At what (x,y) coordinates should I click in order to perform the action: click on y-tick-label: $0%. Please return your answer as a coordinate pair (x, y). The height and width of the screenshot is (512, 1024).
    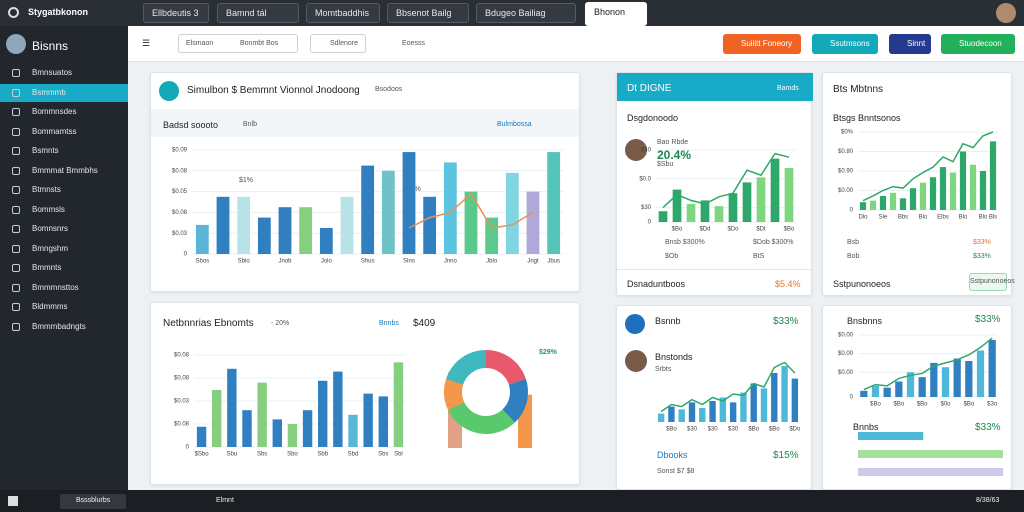
    Looking at the image, I should click on (847, 133).